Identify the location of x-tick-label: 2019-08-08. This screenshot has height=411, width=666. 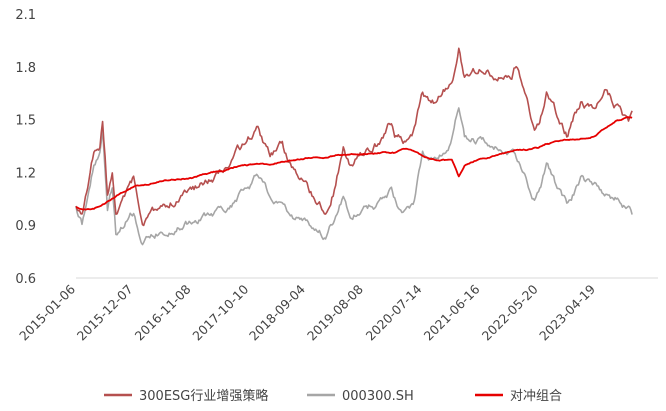
(335, 312).